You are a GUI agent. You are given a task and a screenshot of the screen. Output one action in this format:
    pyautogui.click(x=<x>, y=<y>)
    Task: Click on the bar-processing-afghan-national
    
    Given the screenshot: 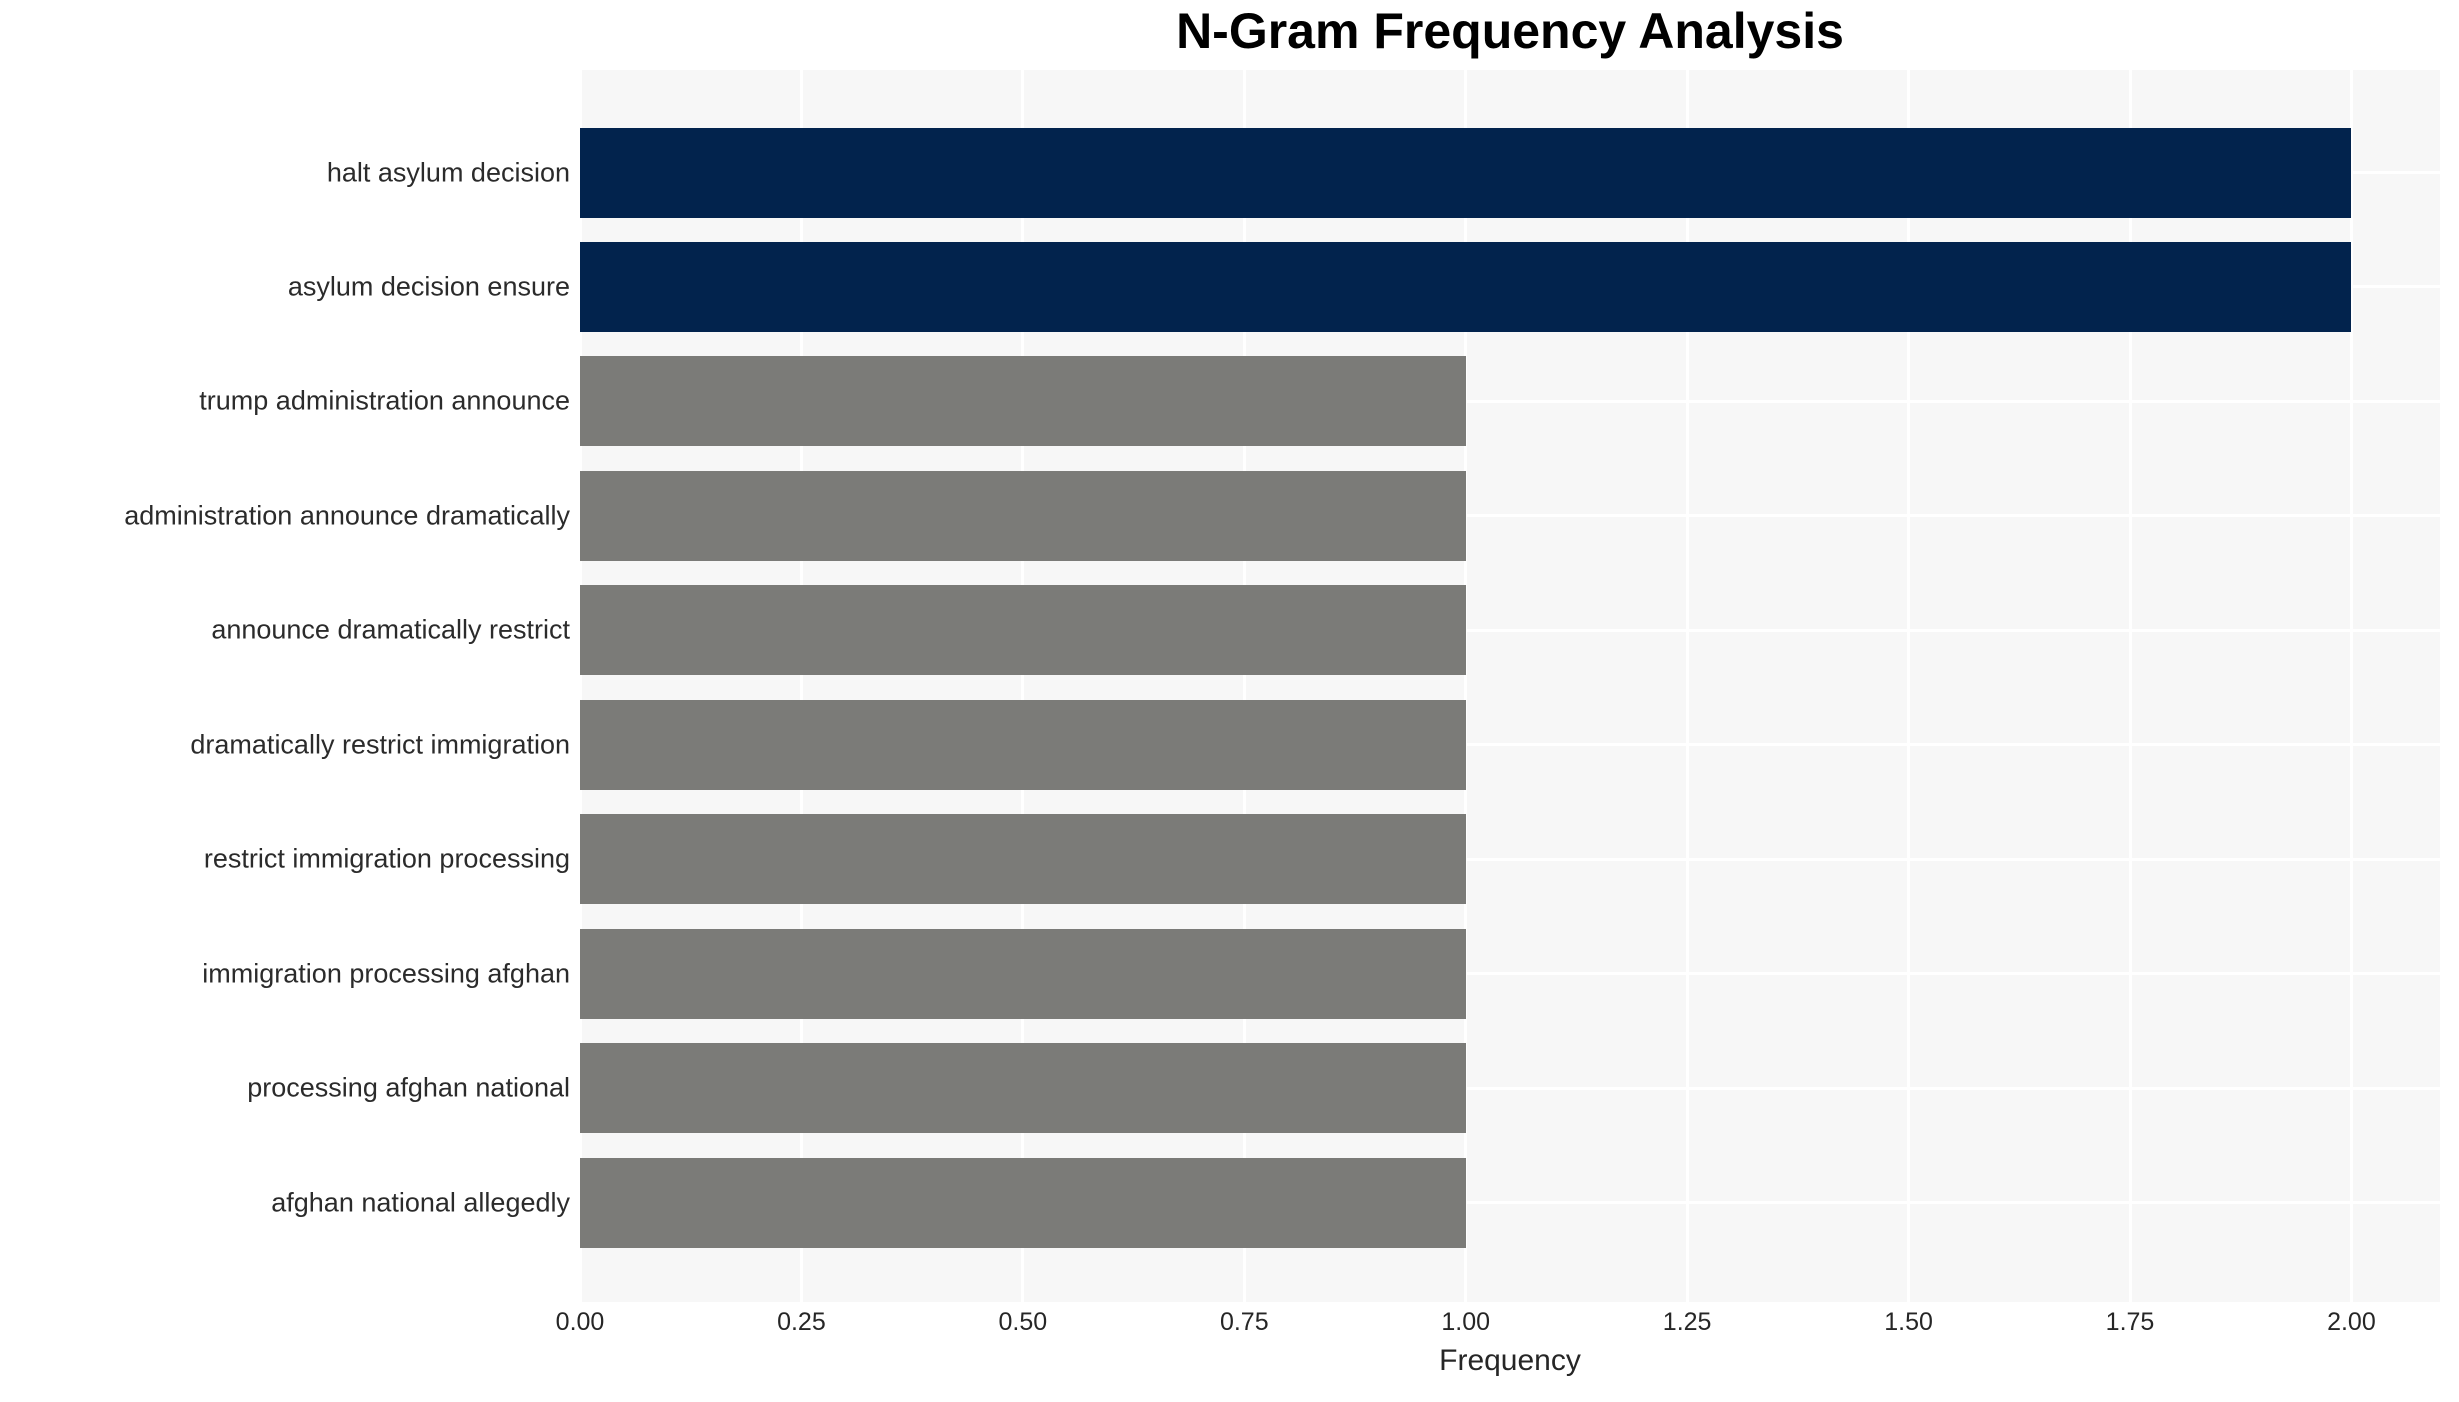 What is the action you would take?
    pyautogui.click(x=1023, y=1088)
    